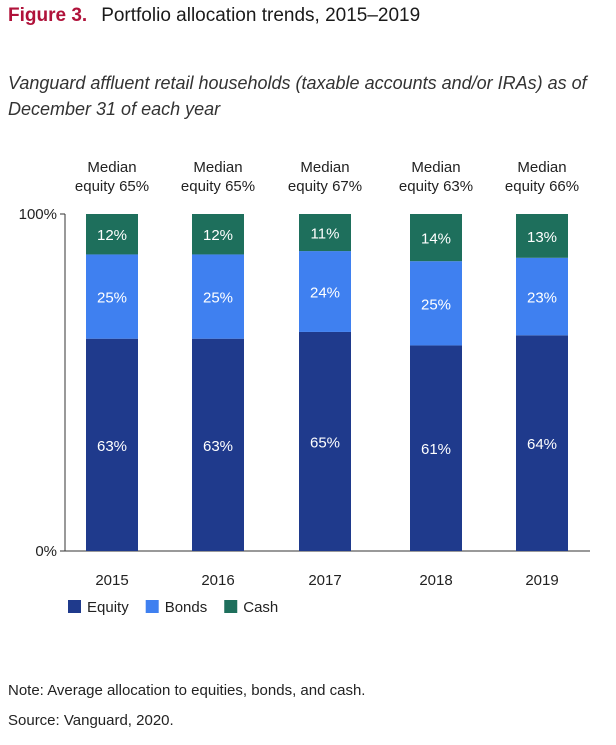  Describe the element at coordinates (48, 15) in the screenshot. I see `figure-number: Figure 3.` at that location.